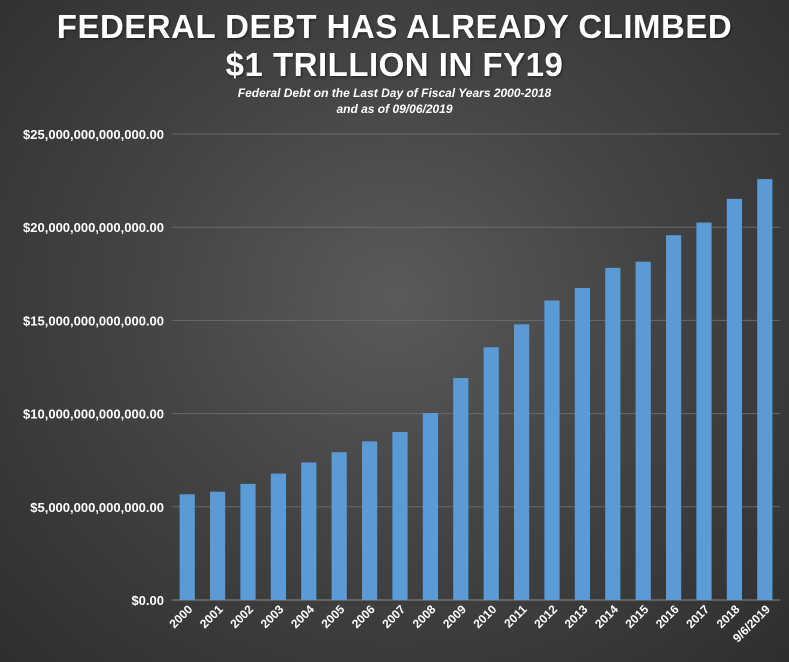  What do you see at coordinates (333, 616) in the screenshot?
I see `x-tick-label: 2005` at bounding box center [333, 616].